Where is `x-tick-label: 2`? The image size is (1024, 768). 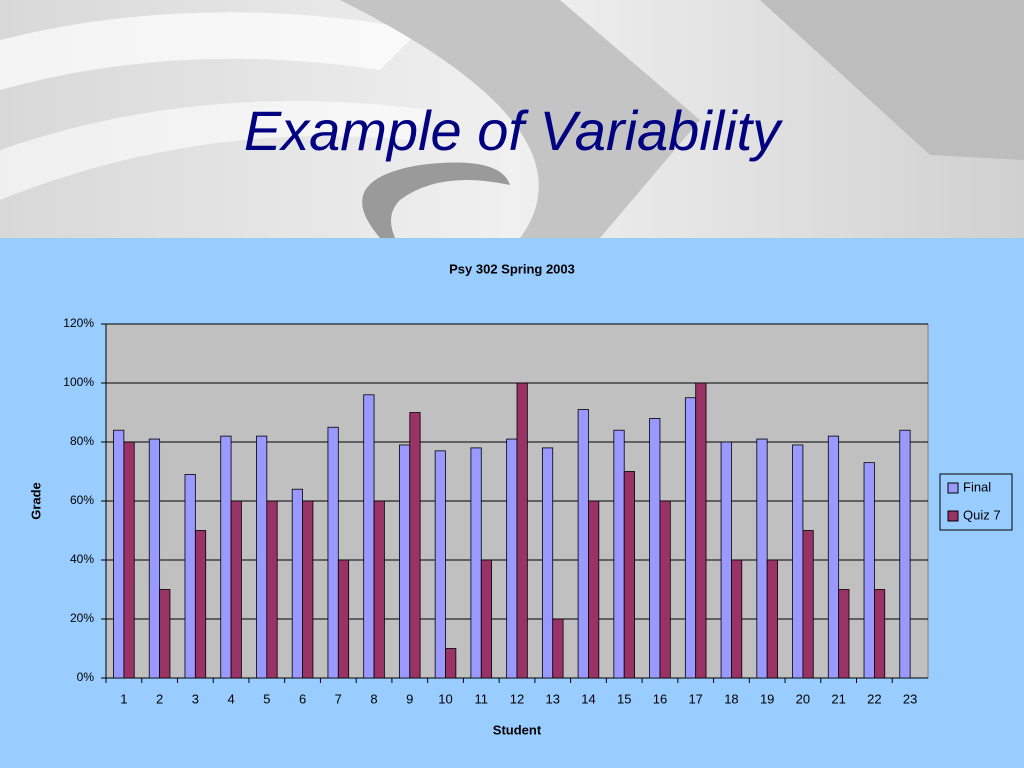
x-tick-label: 2 is located at coordinates (159, 698).